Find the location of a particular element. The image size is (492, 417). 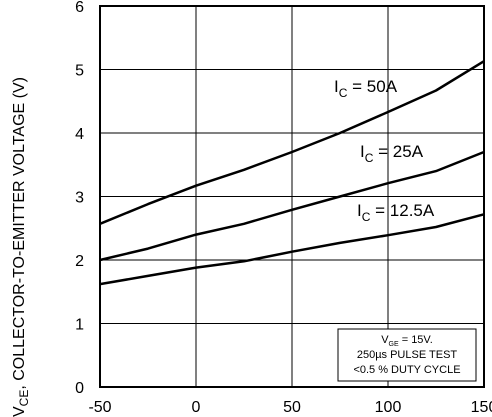

series-label-50a: IC = 50A is located at coordinates (366, 88).